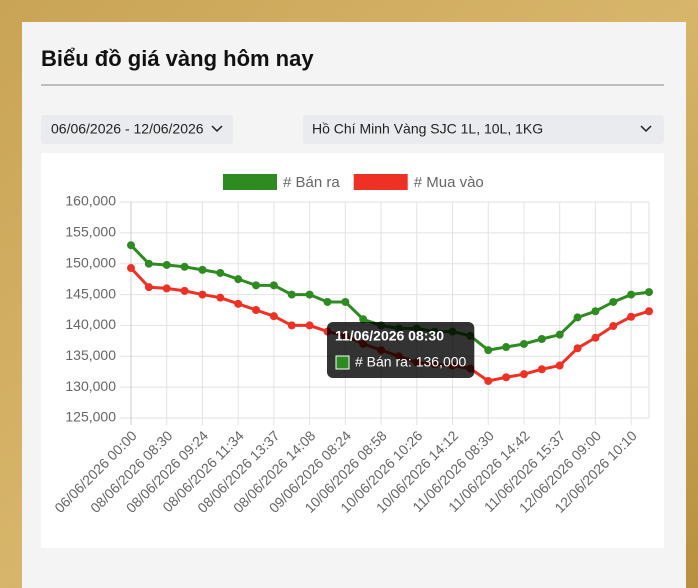 The height and width of the screenshot is (588, 698). I want to click on y-tick-label: 135,000, so click(90, 355).